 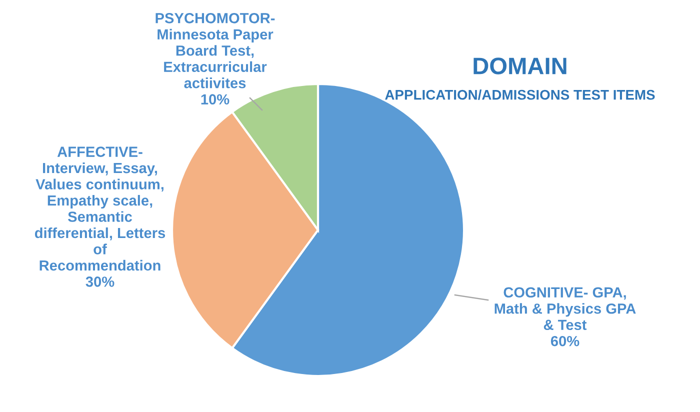 What do you see at coordinates (215, 99) in the screenshot?
I see `data-label: 10%` at bounding box center [215, 99].